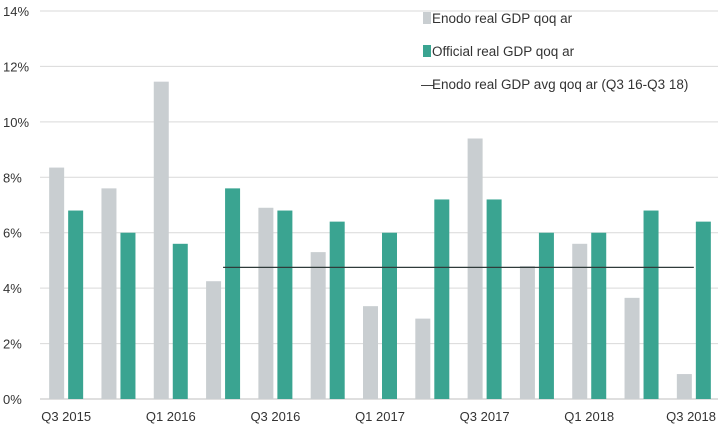 The width and height of the screenshot is (720, 432). Describe the element at coordinates (427, 18) in the screenshot. I see `legend-swatch-enodo` at that location.